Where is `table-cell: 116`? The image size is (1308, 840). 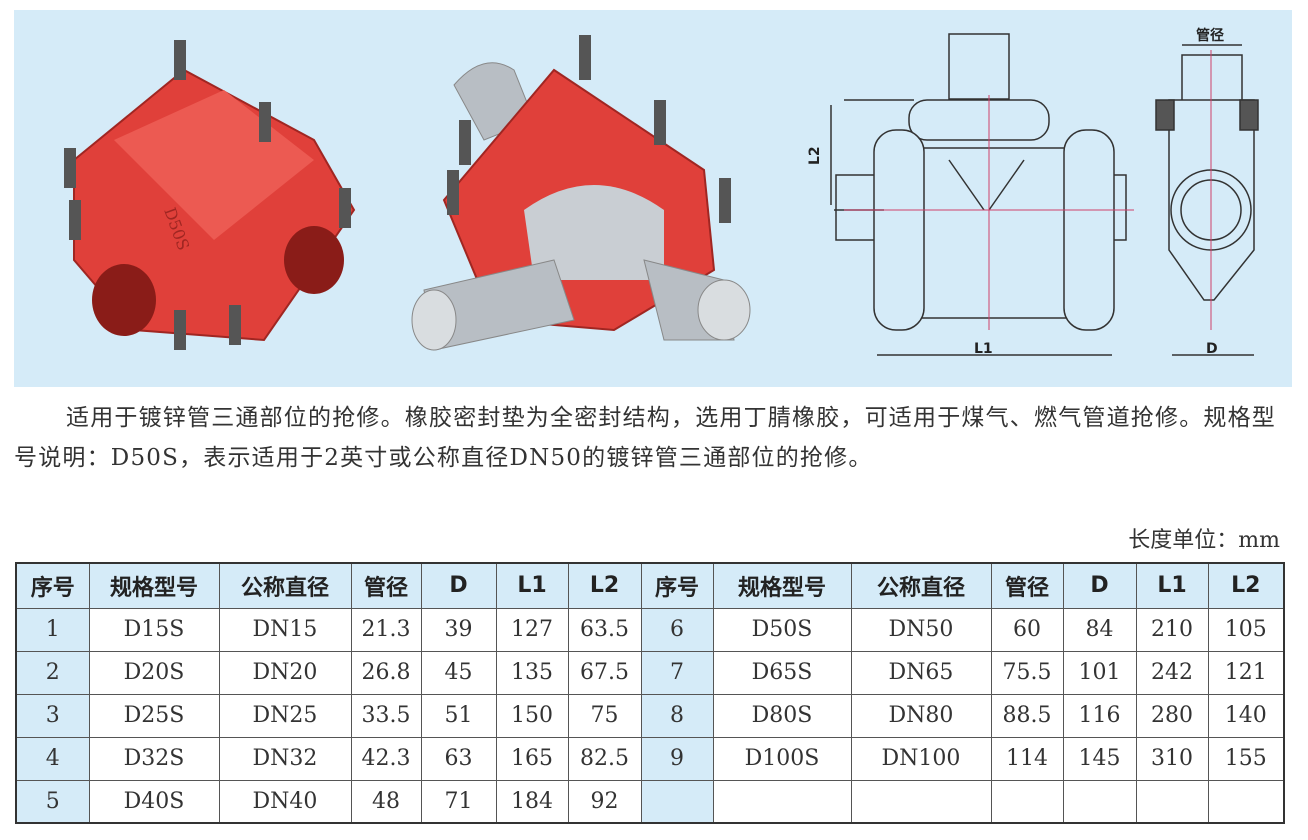 table-cell: 116 is located at coordinates (1099, 715).